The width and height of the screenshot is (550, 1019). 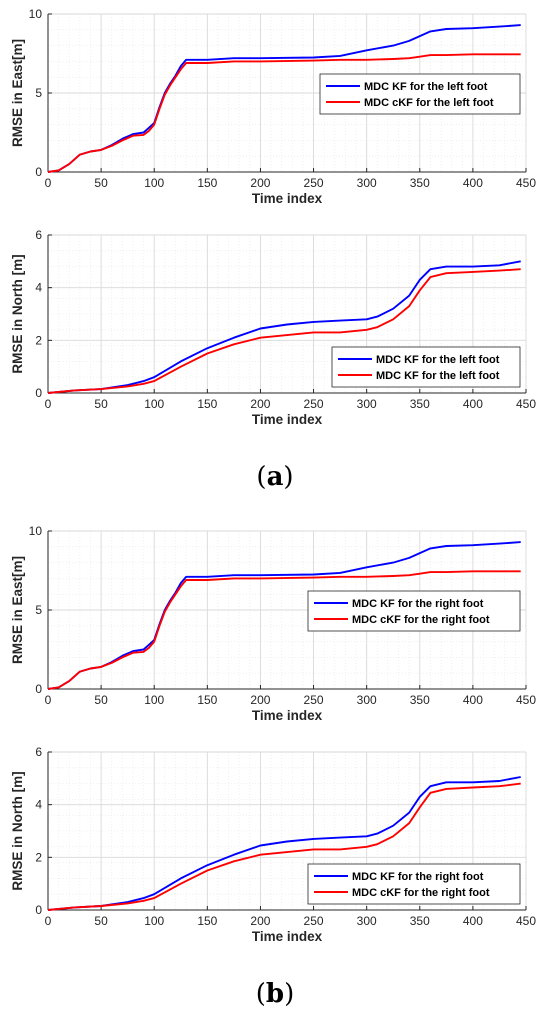 I want to click on panel-caption: (a), so click(x=274, y=477).